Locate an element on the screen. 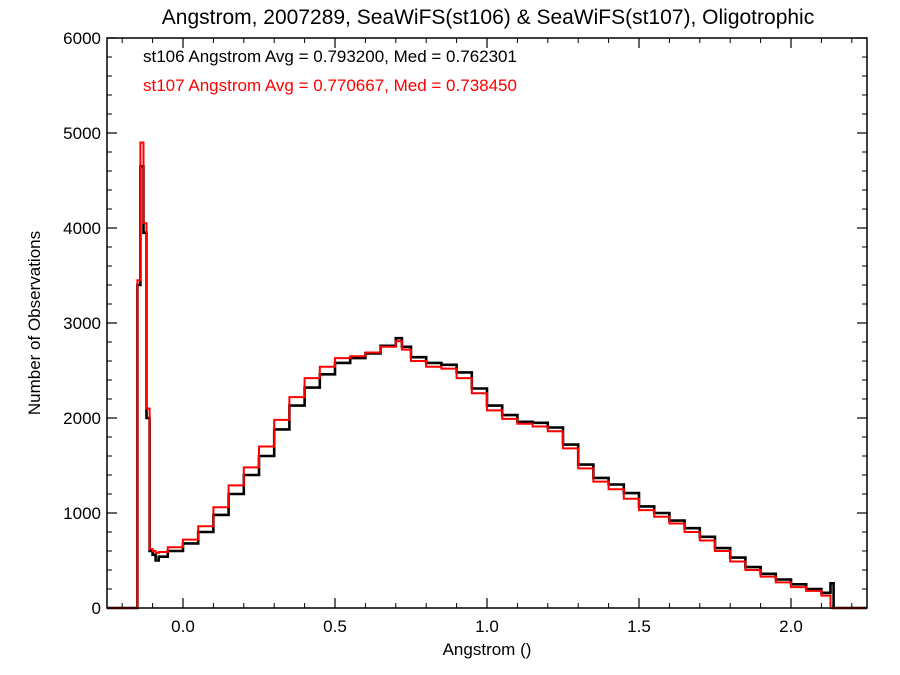 This screenshot has width=900, height=675. x-tick-label: 1.5 is located at coordinates (639, 626).